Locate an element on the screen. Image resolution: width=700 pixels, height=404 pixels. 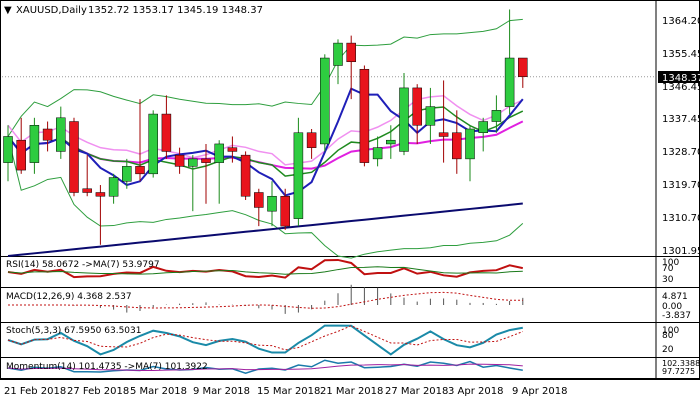
momentum-panel is located at coordinates (265, 367).